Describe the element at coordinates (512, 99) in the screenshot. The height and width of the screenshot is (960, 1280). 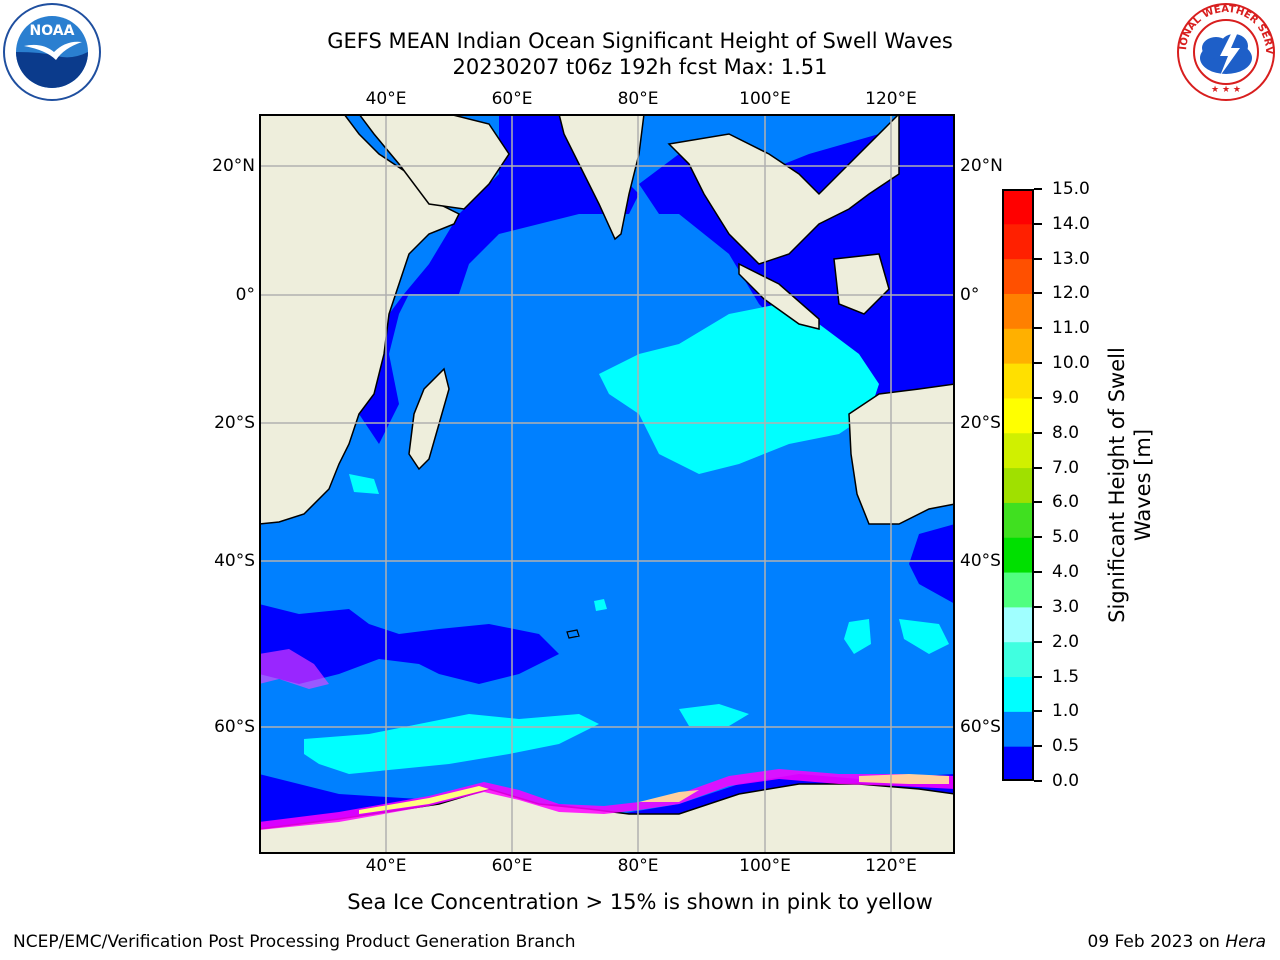
I see `lon-tick-top-60e: 60°E` at that location.